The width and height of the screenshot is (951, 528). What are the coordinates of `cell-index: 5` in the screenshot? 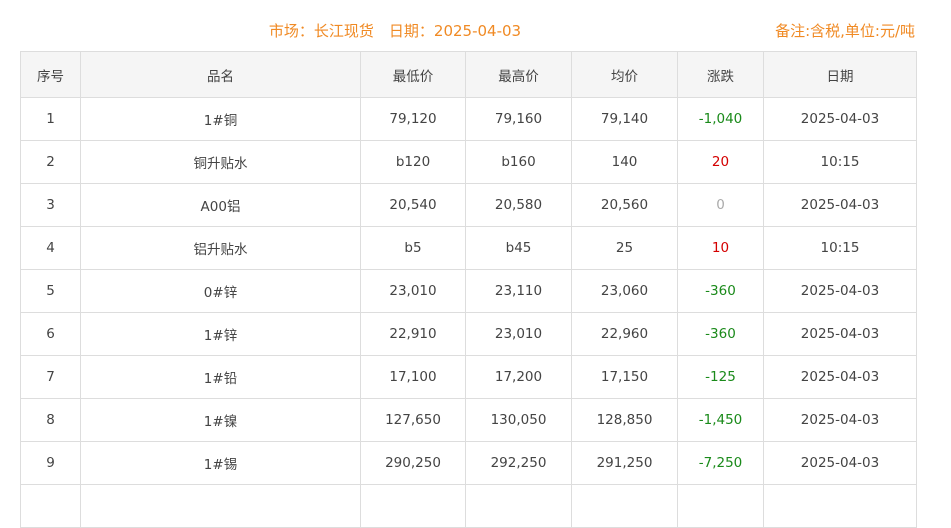 It's located at (50, 291).